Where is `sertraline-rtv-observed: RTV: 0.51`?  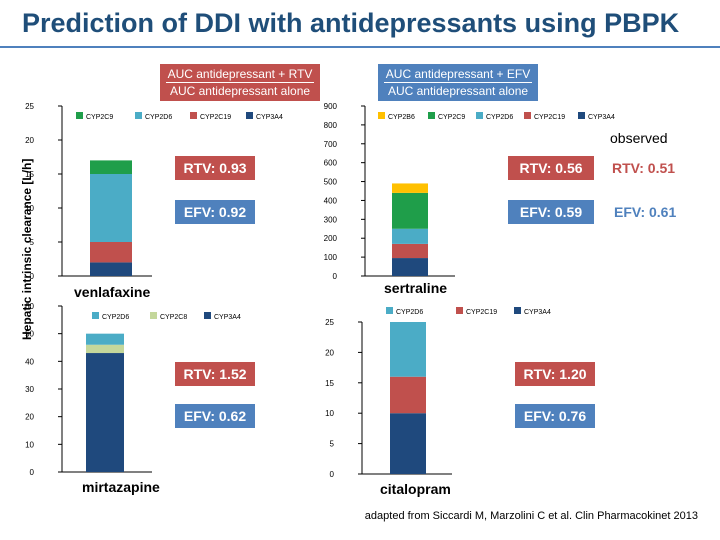 sertraline-rtv-observed: RTV: 0.51 is located at coordinates (644, 168).